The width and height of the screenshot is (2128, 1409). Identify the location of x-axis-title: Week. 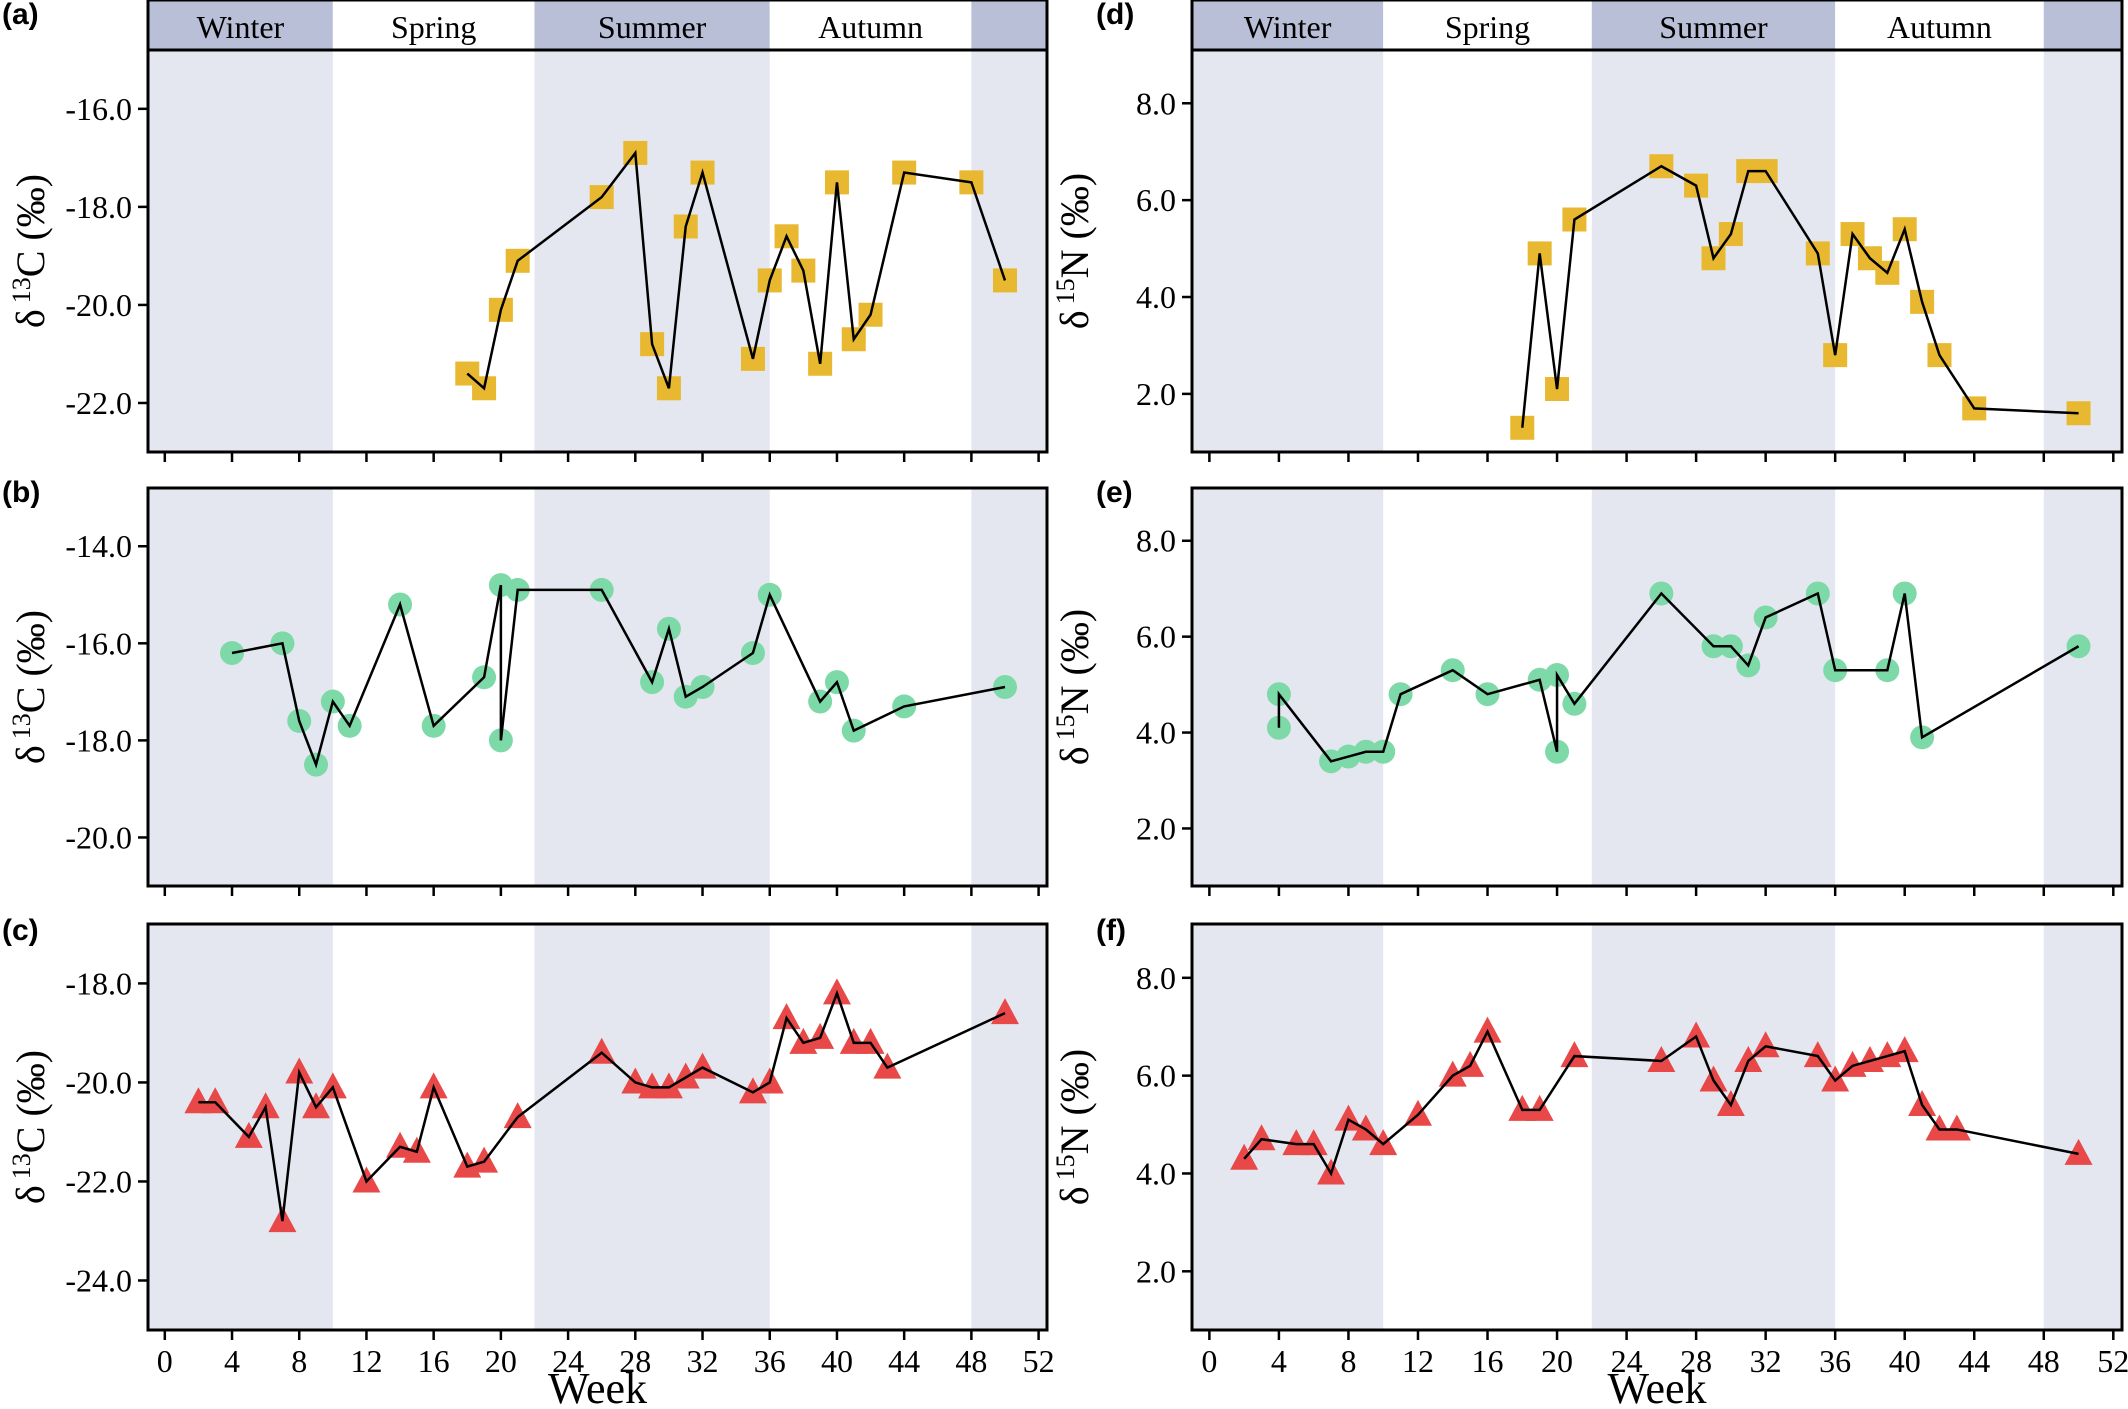
(597, 1386).